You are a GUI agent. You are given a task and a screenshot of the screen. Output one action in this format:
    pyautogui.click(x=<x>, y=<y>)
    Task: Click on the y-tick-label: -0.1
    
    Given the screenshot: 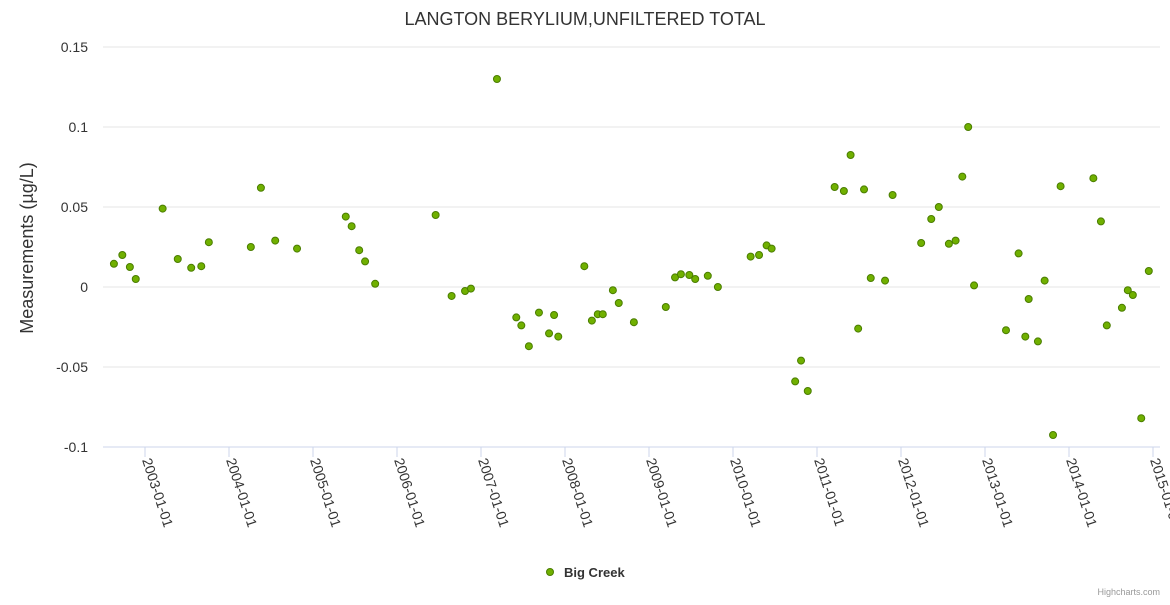 What is the action you would take?
    pyautogui.click(x=76, y=447)
    